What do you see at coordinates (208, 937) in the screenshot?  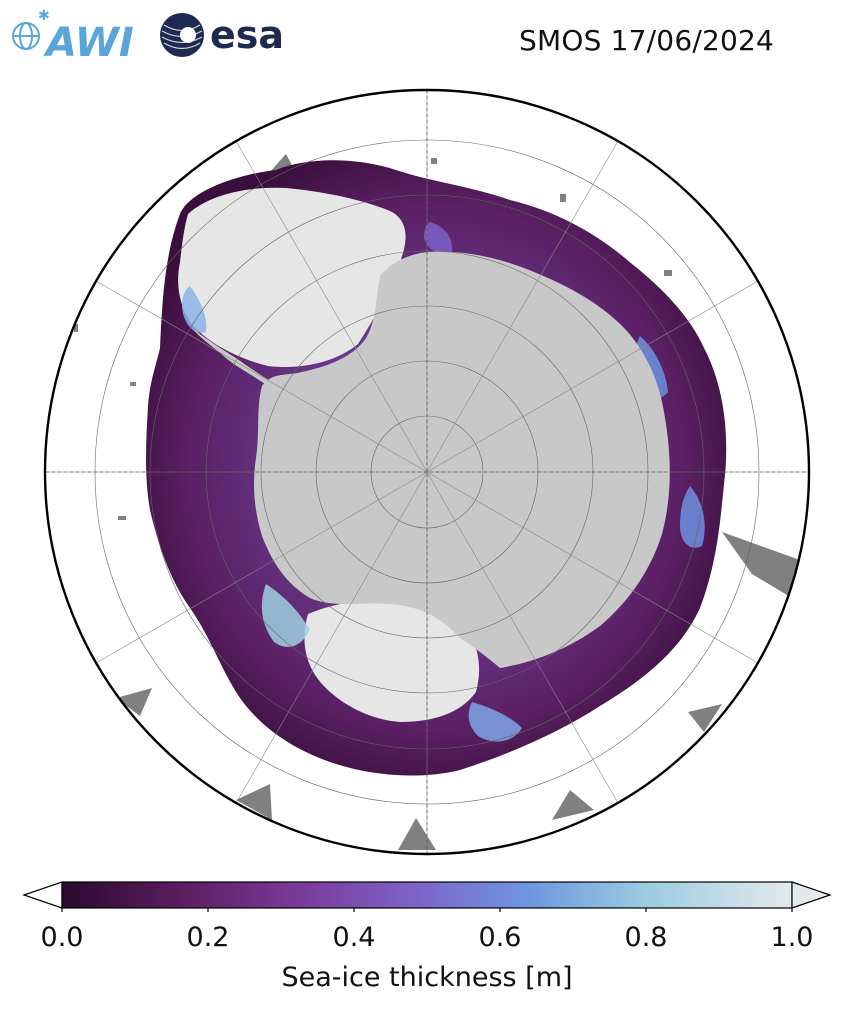 I see `colorbar-tick-label: 0.2` at bounding box center [208, 937].